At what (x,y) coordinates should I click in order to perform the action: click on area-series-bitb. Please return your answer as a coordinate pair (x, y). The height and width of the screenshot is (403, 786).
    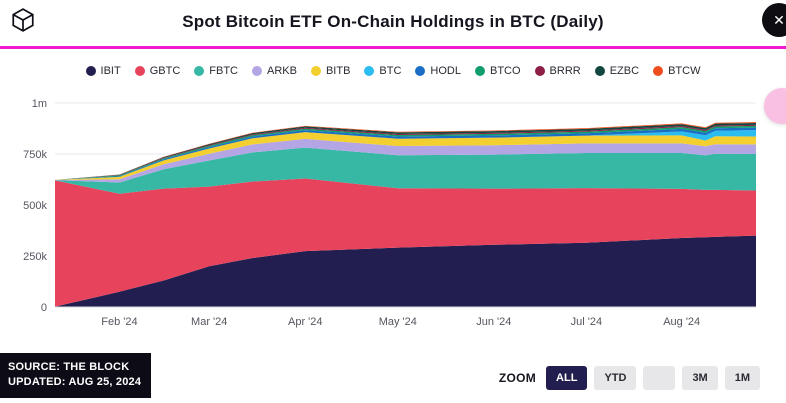
    Looking at the image, I should click on (405, 156).